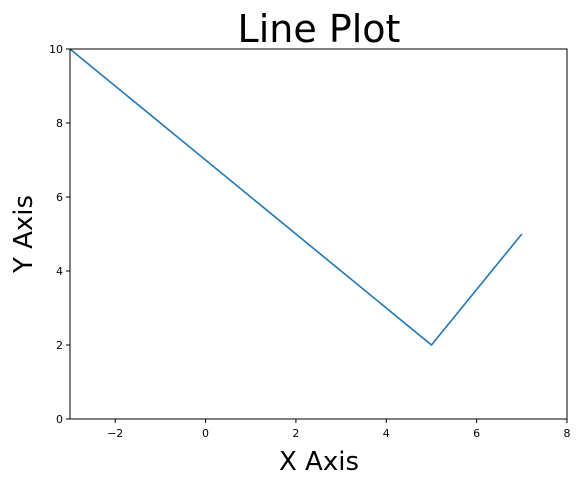 The height and width of the screenshot is (486, 581). Describe the element at coordinates (205, 433) in the screenshot. I see `x-tick-label: 0` at that location.